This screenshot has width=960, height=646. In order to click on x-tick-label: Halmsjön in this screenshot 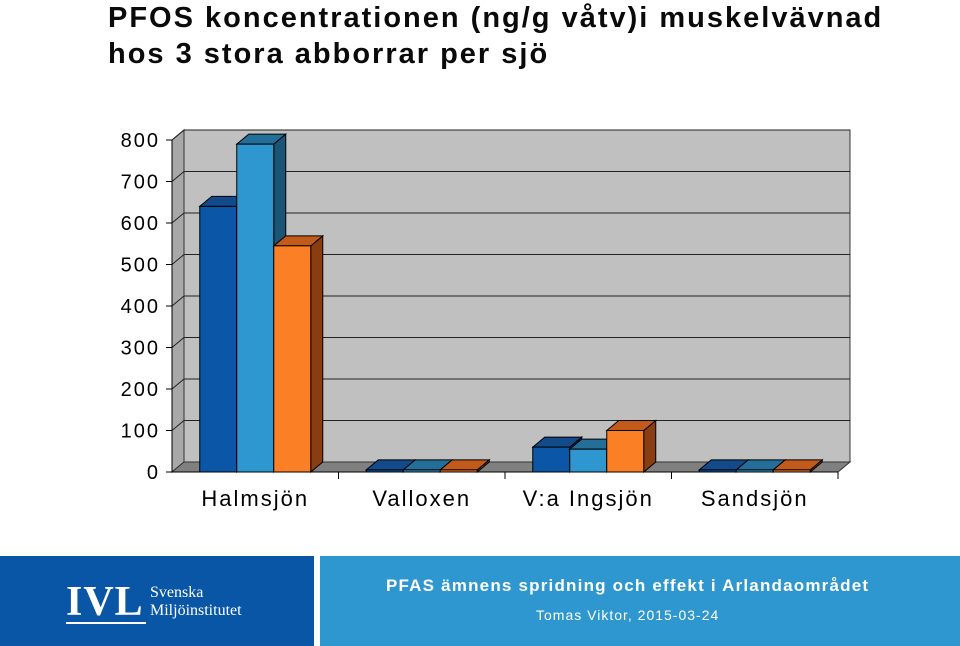, I will do `click(255, 498)`.